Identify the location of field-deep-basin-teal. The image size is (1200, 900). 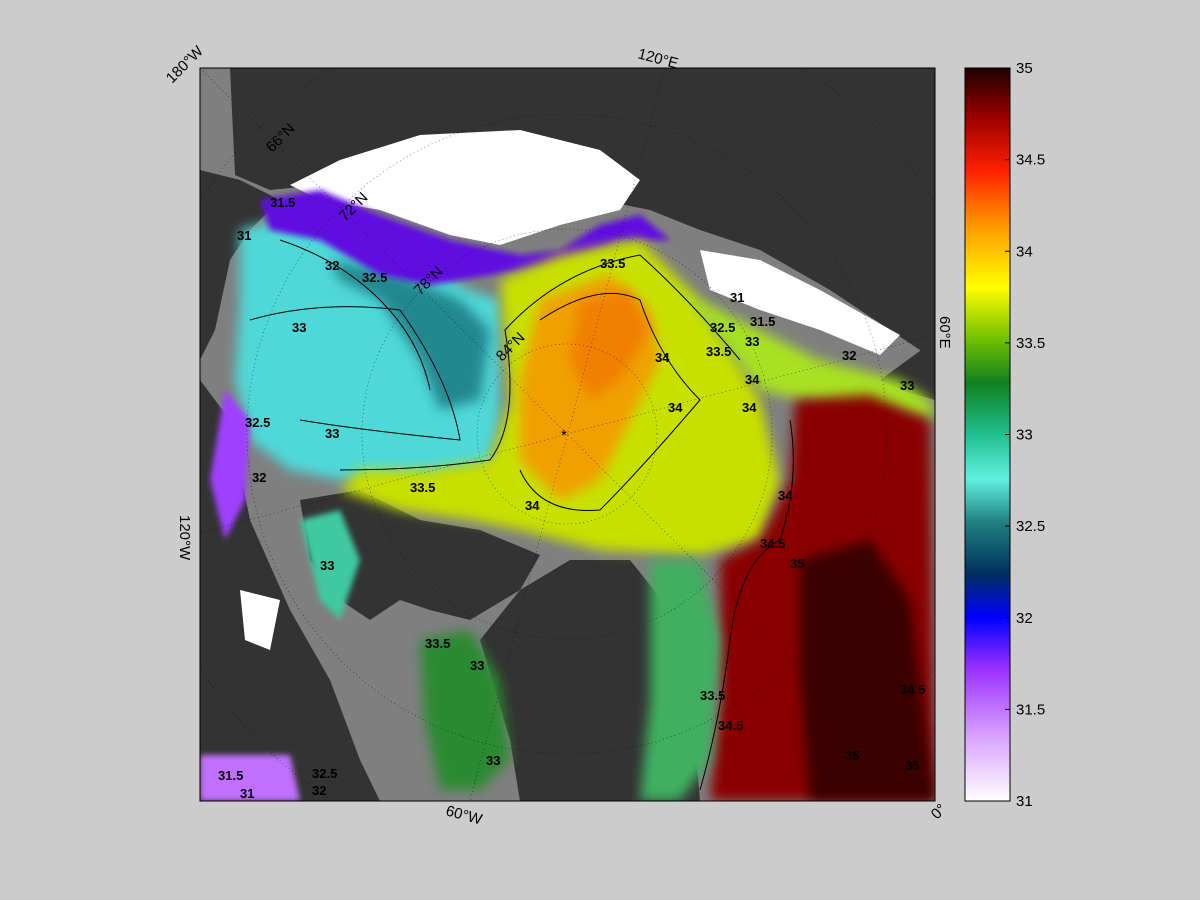
(410, 335).